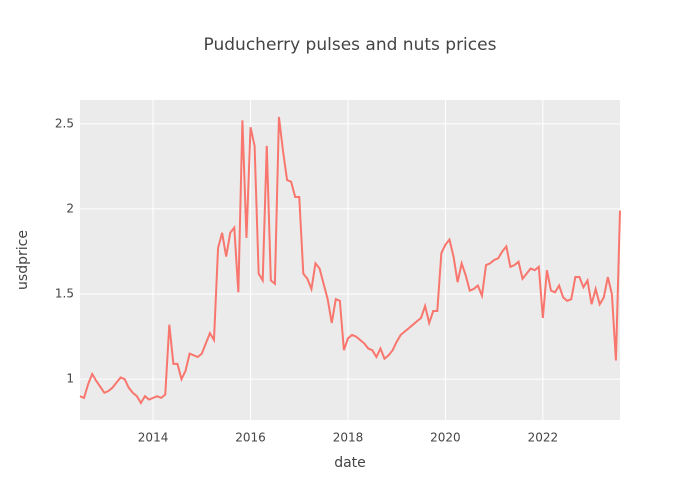  Describe the element at coordinates (350, 45) in the screenshot. I see `chart-title: Puducherry pulses and nuts prices` at that location.